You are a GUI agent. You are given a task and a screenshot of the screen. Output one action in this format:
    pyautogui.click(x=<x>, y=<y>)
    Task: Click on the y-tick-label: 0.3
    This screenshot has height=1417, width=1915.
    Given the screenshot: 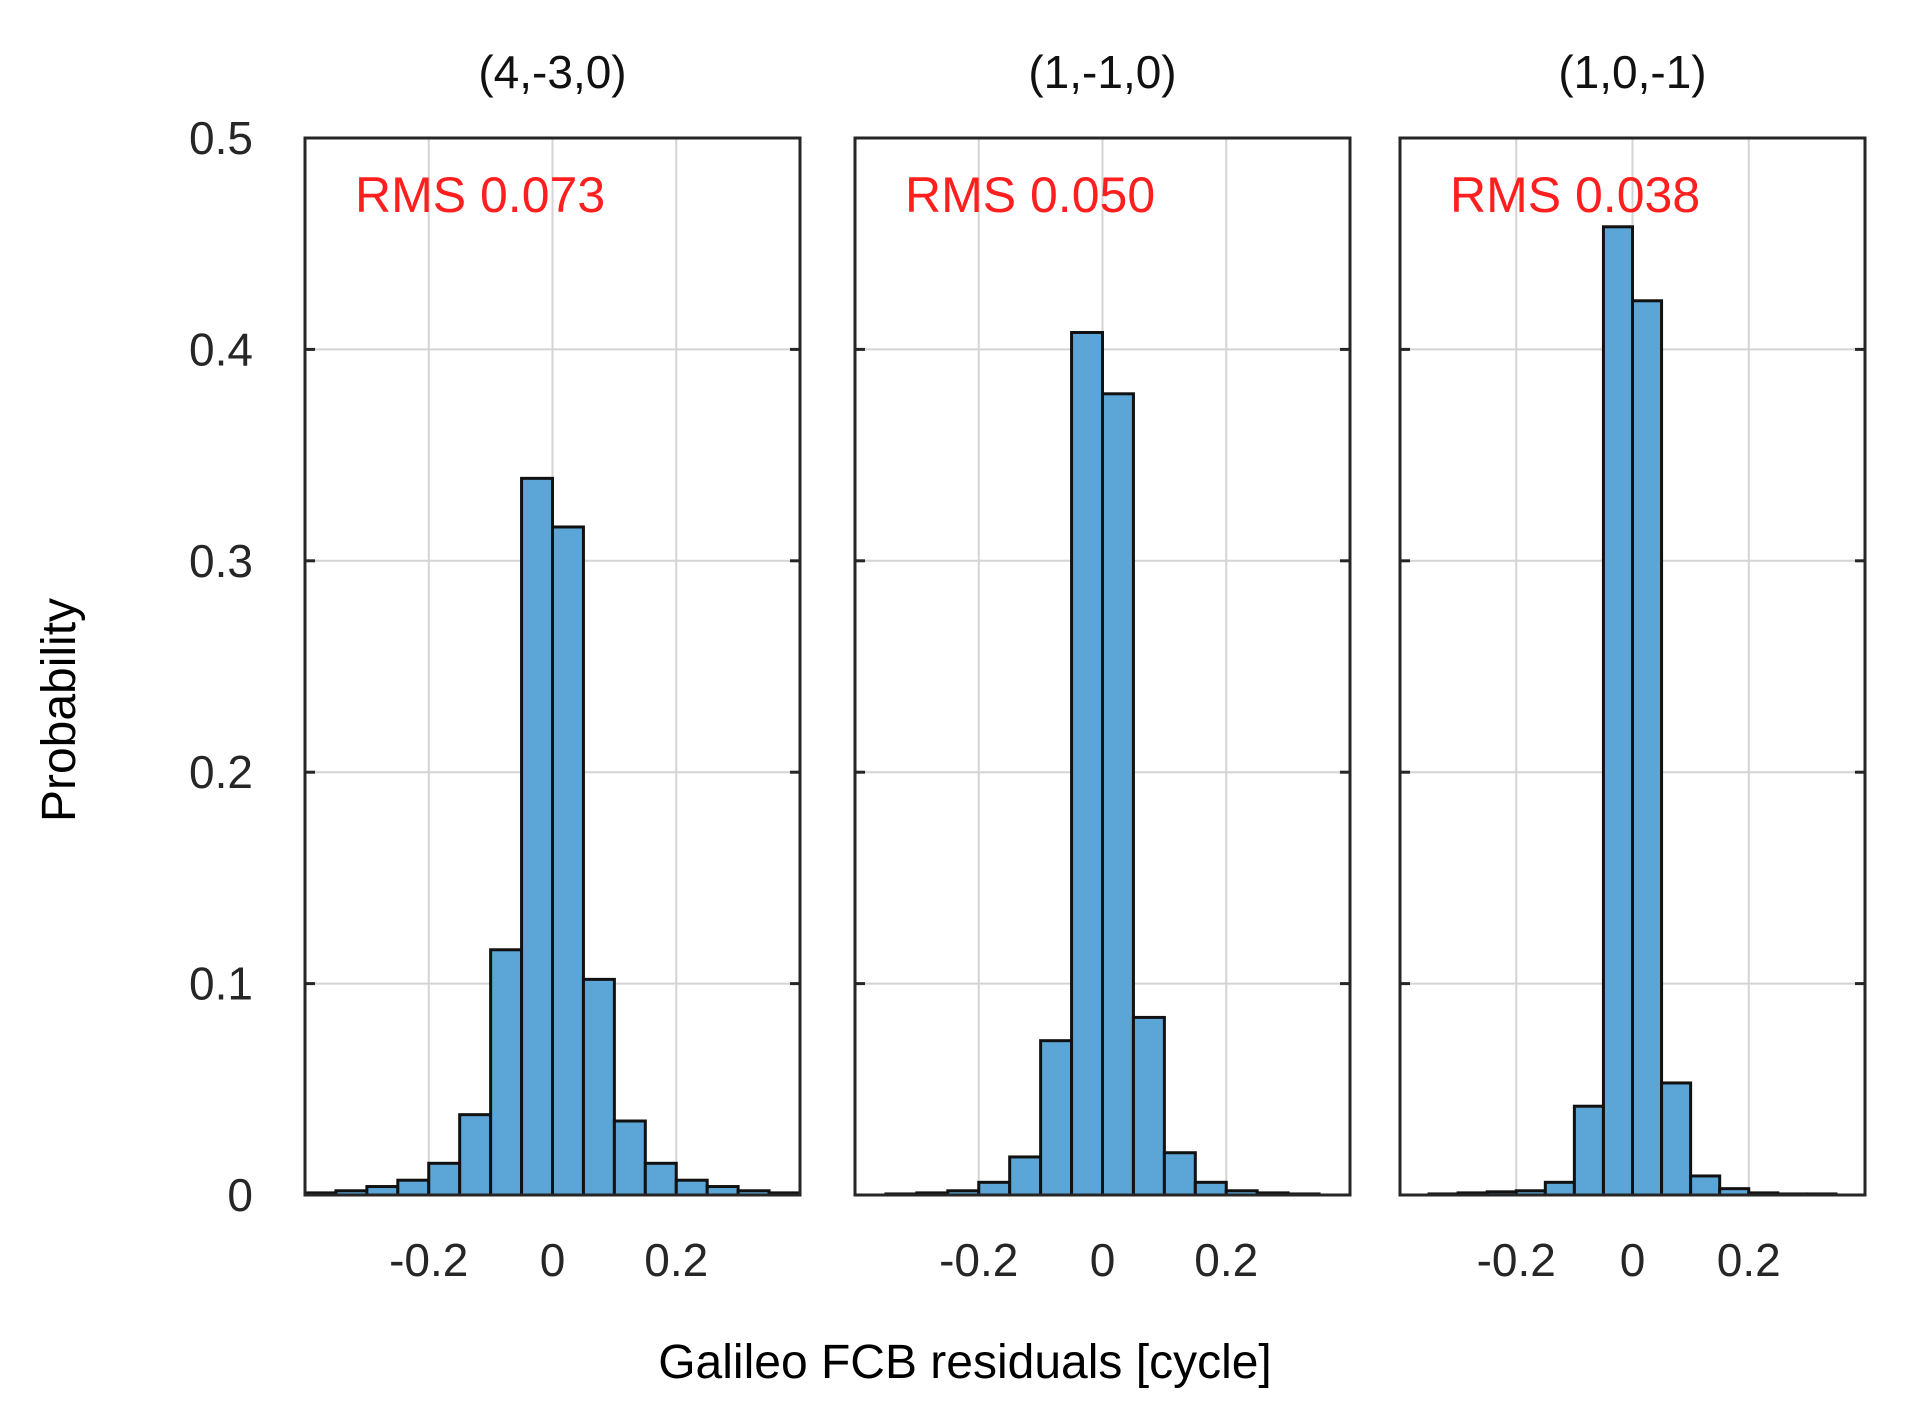 What is the action you would take?
    pyautogui.click(x=221, y=561)
    